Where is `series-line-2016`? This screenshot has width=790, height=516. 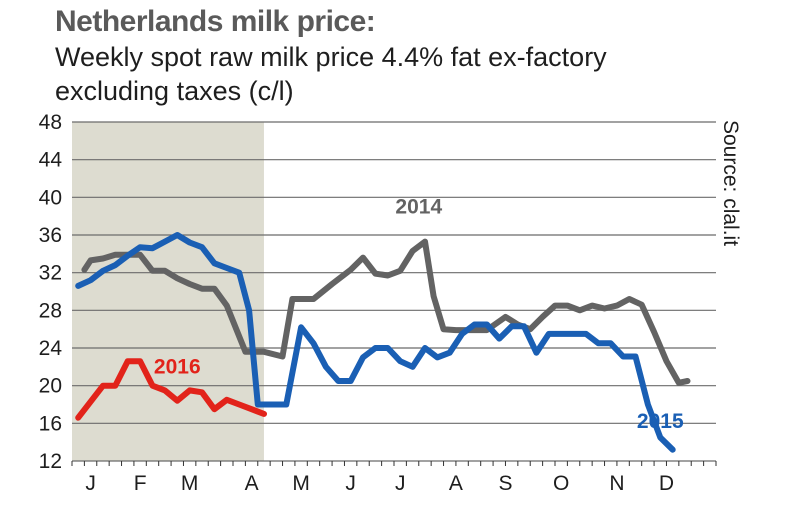
series-line-2016 is located at coordinates (171, 389).